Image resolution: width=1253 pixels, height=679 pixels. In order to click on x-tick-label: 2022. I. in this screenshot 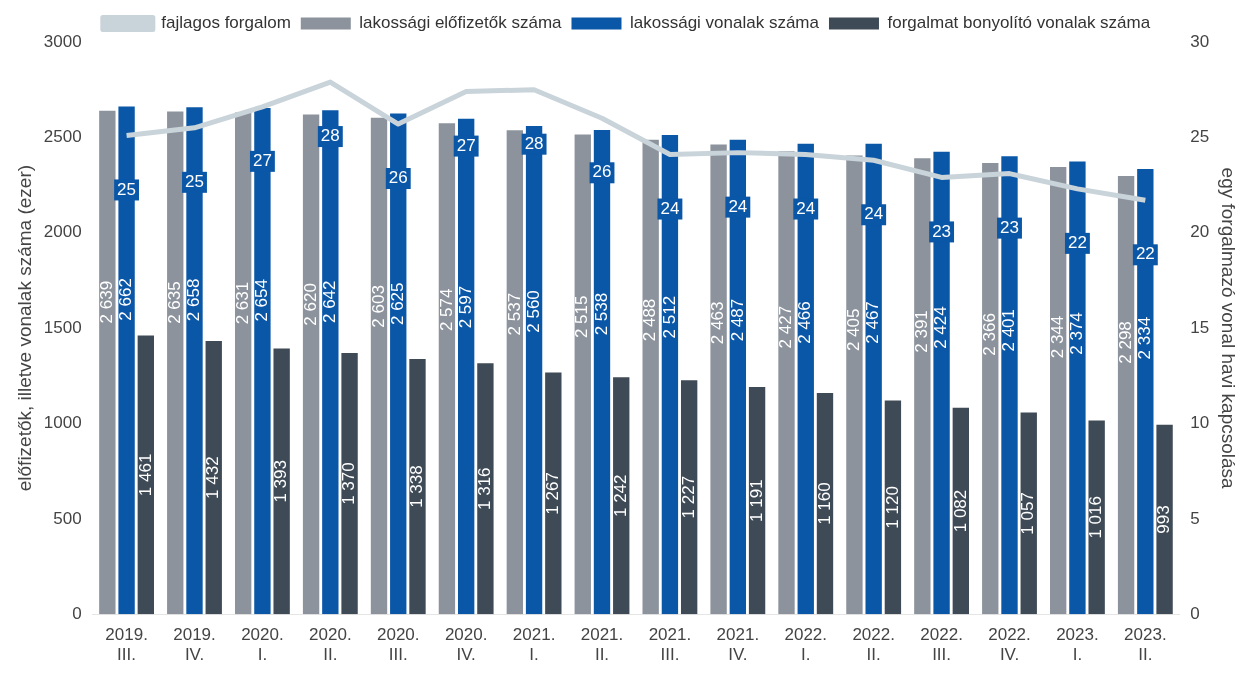, I will do `click(806, 645)`.